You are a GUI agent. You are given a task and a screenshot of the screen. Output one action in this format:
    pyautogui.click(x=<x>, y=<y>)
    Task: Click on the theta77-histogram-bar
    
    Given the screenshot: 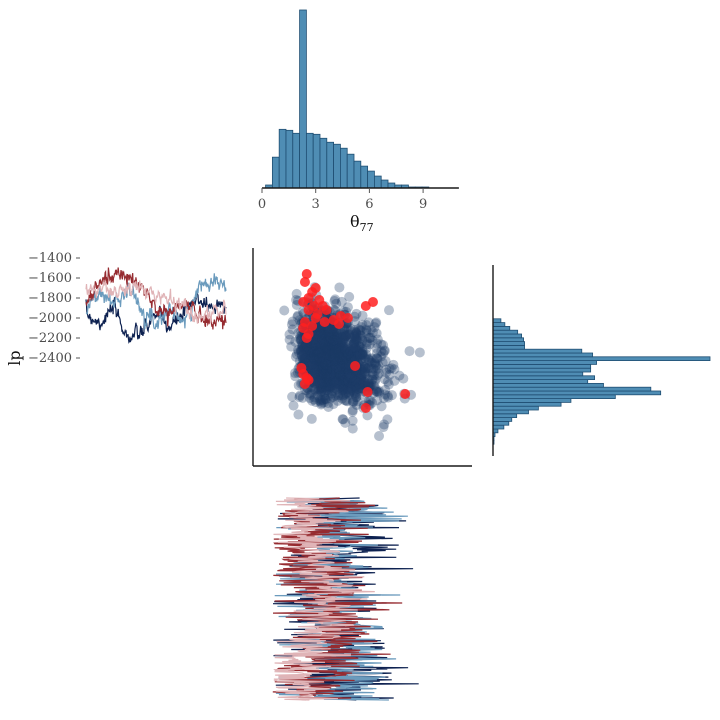 What is the action you would take?
    pyautogui.click(x=309, y=160)
    